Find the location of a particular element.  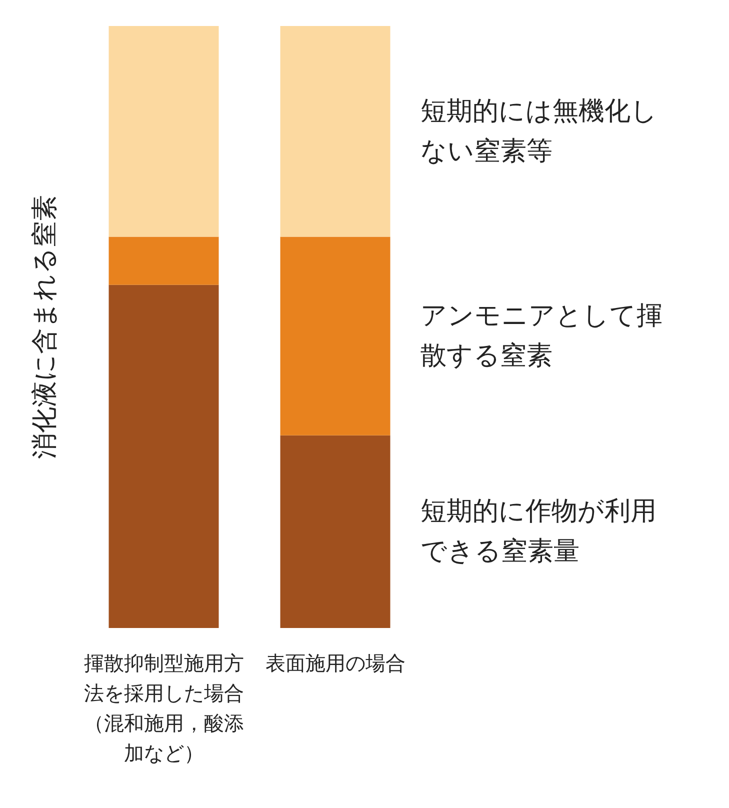

series-label: アンモニアとして揮散する窒素 is located at coordinates (541, 336).